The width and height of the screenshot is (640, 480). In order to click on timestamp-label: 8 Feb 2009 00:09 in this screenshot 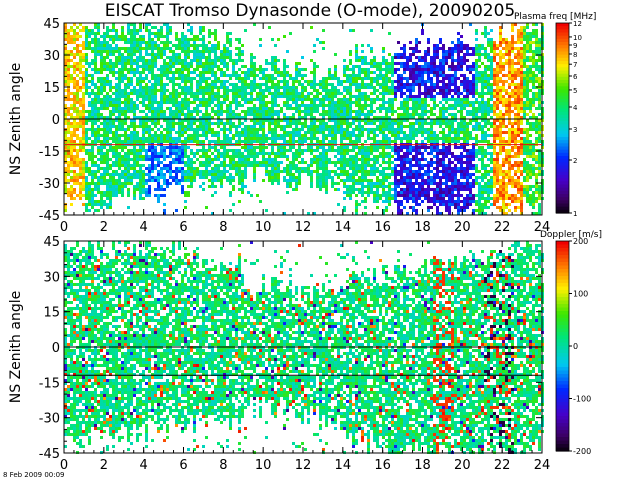, I will do `click(34, 475)`.